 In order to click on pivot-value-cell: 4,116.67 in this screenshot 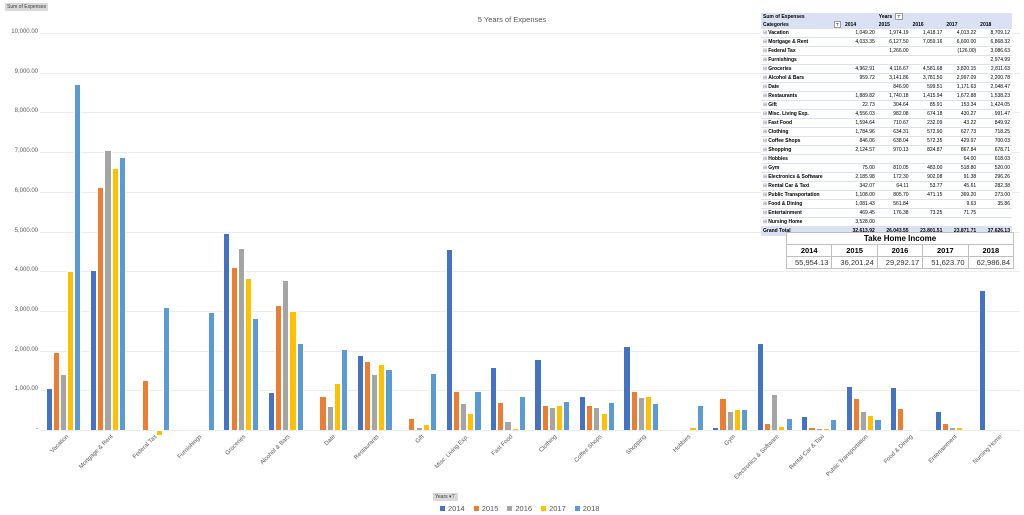, I will do `click(893, 69)`.